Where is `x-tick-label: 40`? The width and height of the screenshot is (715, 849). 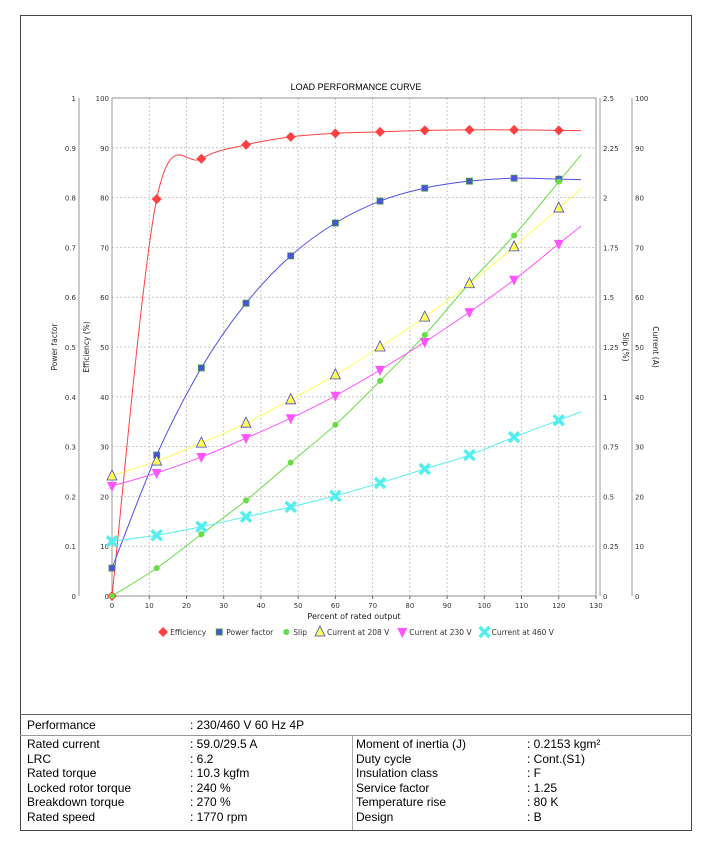
x-tick-label: 40 is located at coordinates (260, 606).